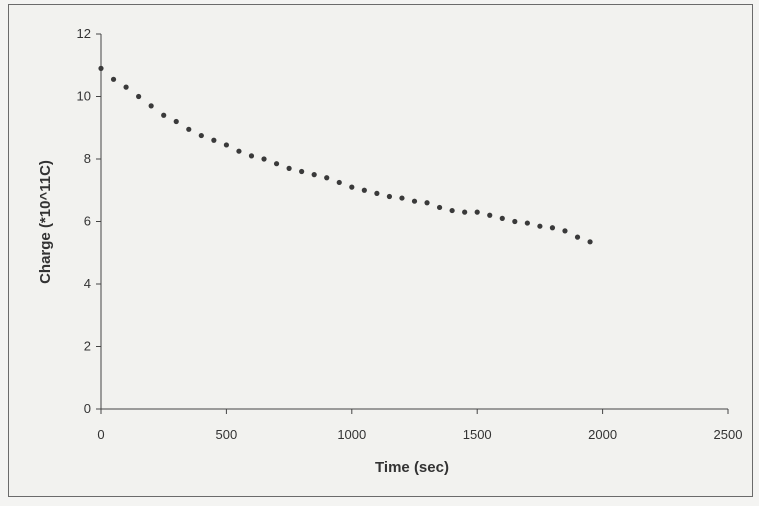 The width and height of the screenshot is (759, 506). Describe the element at coordinates (477, 434) in the screenshot. I see `x-tick-label: 1500` at that location.